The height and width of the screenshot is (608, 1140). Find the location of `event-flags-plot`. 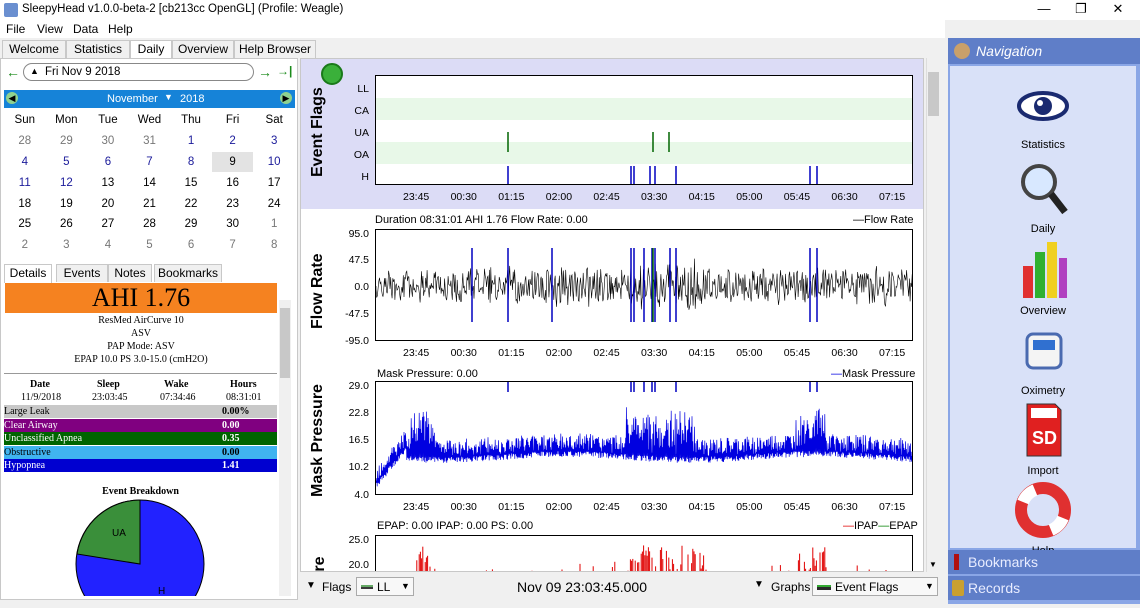

event-flags-plot is located at coordinates (644, 130).